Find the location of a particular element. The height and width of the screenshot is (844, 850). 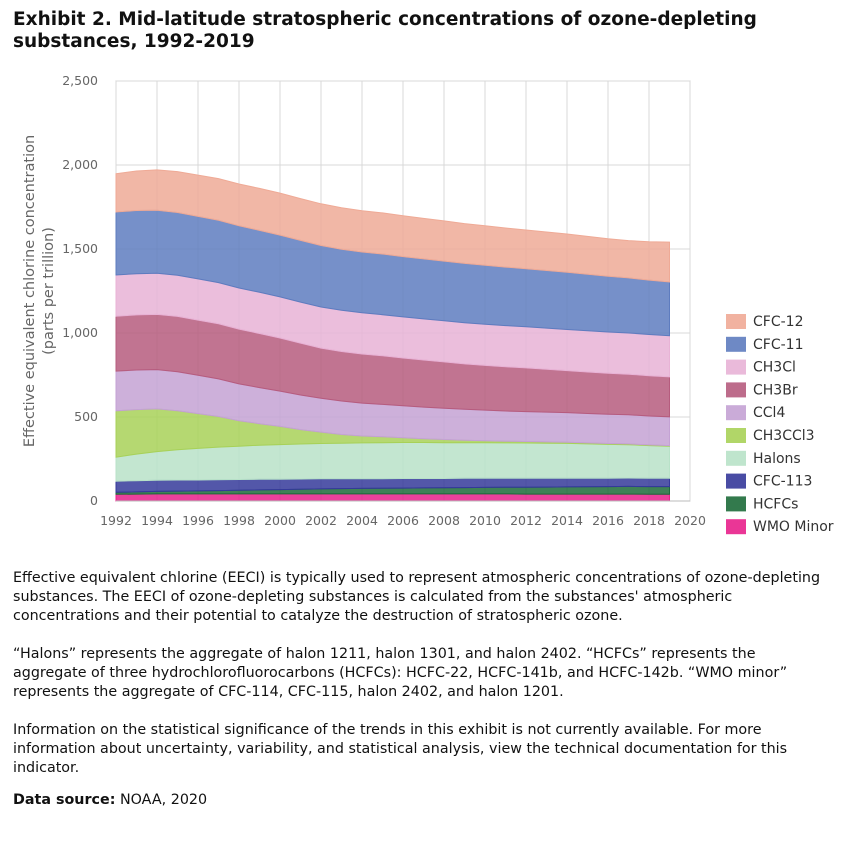

x-tick-label: 2006 is located at coordinates (403, 520).